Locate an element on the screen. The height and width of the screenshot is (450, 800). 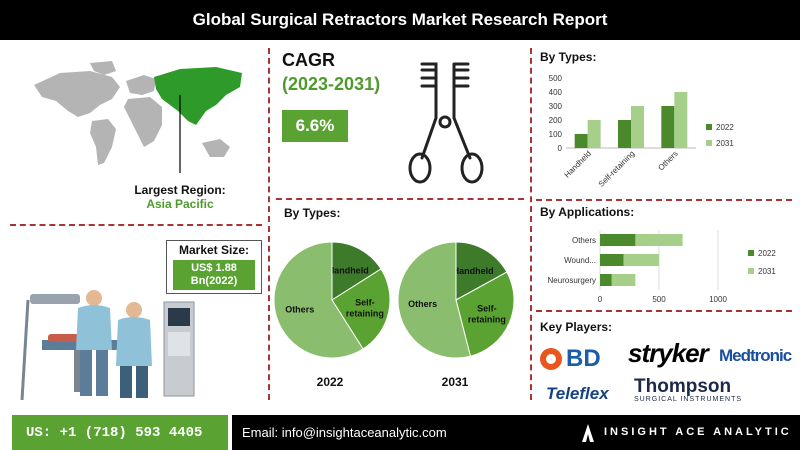
y-tick-label: 300 is located at coordinates (556, 106).